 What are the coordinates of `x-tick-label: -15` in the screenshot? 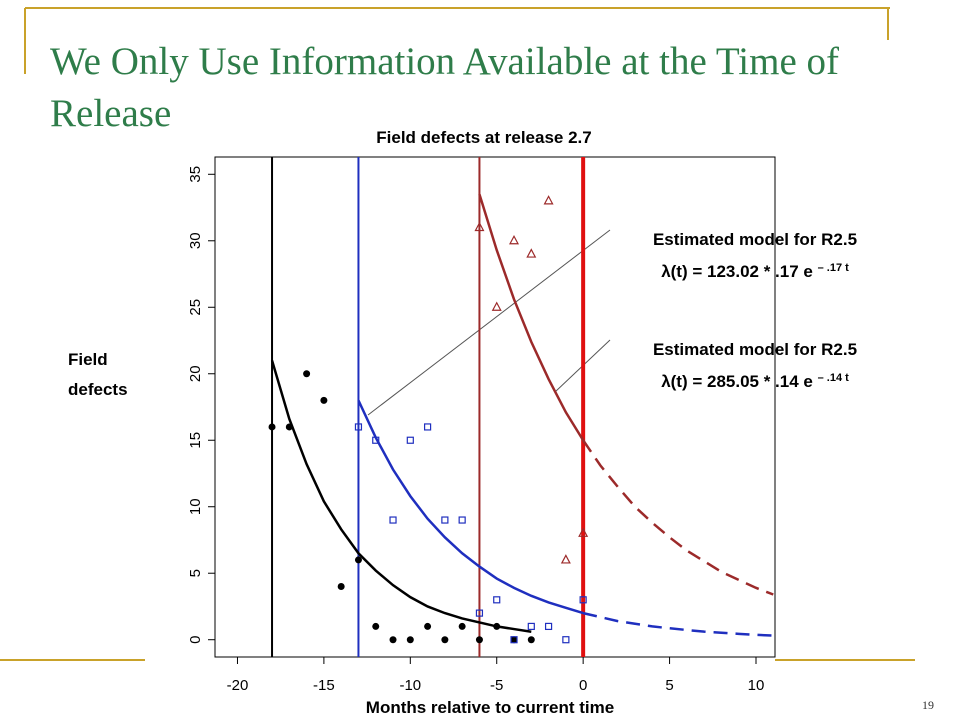 It's located at (324, 685).